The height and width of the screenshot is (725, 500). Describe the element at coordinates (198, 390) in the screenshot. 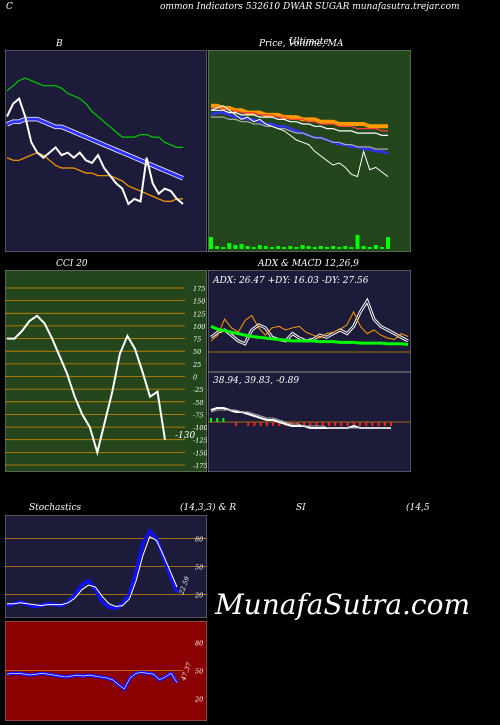

I see `cci-tick-label: -25` at that location.